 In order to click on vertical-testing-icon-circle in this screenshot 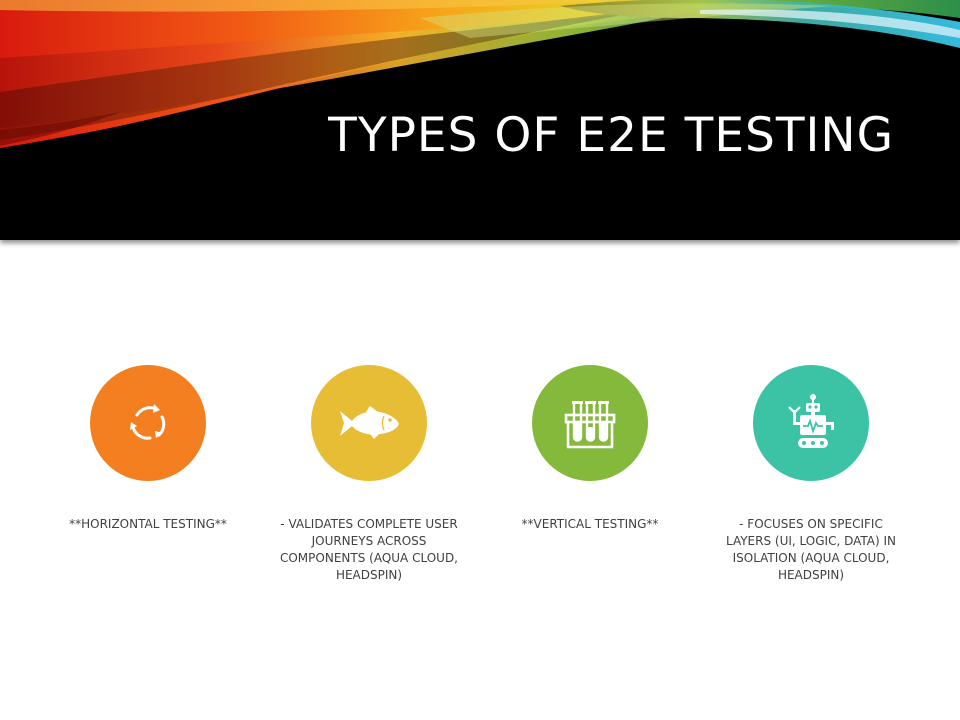, I will do `click(590, 423)`.